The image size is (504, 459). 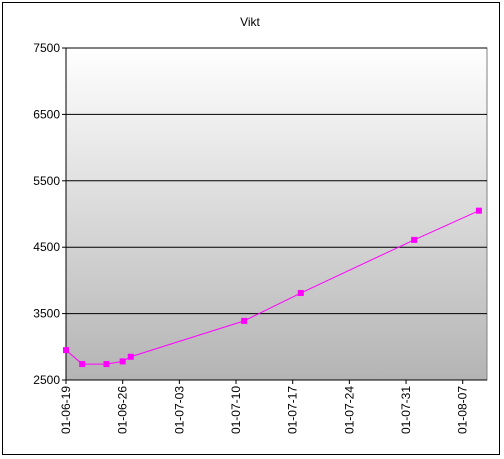 What do you see at coordinates (406, 410) in the screenshot?
I see `x-tick-label: 01-07-31` at bounding box center [406, 410].